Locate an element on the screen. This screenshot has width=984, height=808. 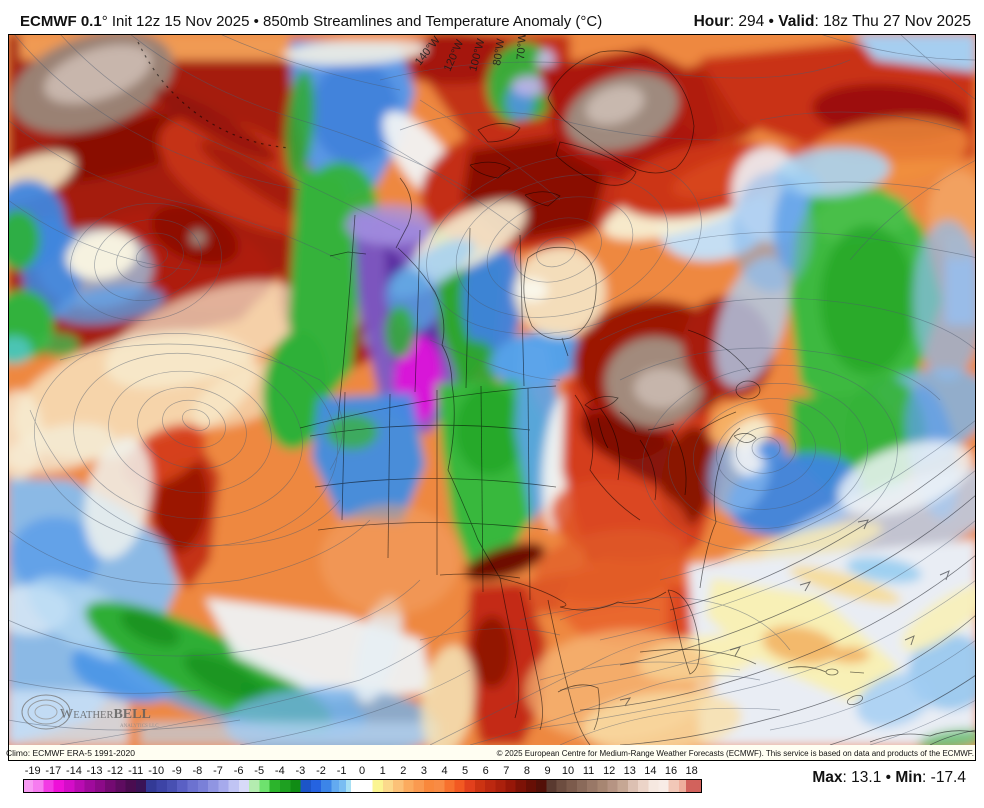
svg-text: ANALYTICS LLC is located at coordinates (139, 726).